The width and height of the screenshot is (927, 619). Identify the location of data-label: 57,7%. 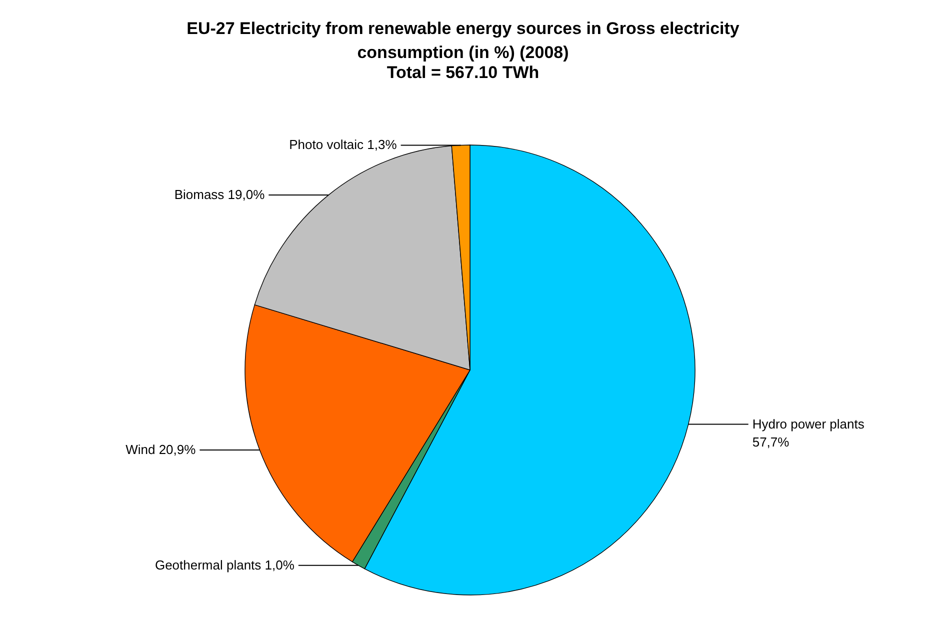
(771, 442).